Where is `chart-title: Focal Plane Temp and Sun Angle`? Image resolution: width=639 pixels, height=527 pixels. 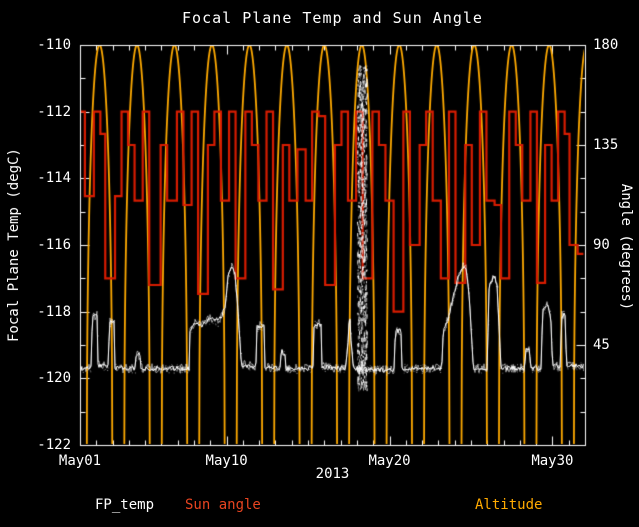 chart-title: Focal Plane Temp and Sun Angle is located at coordinates (332, 18).